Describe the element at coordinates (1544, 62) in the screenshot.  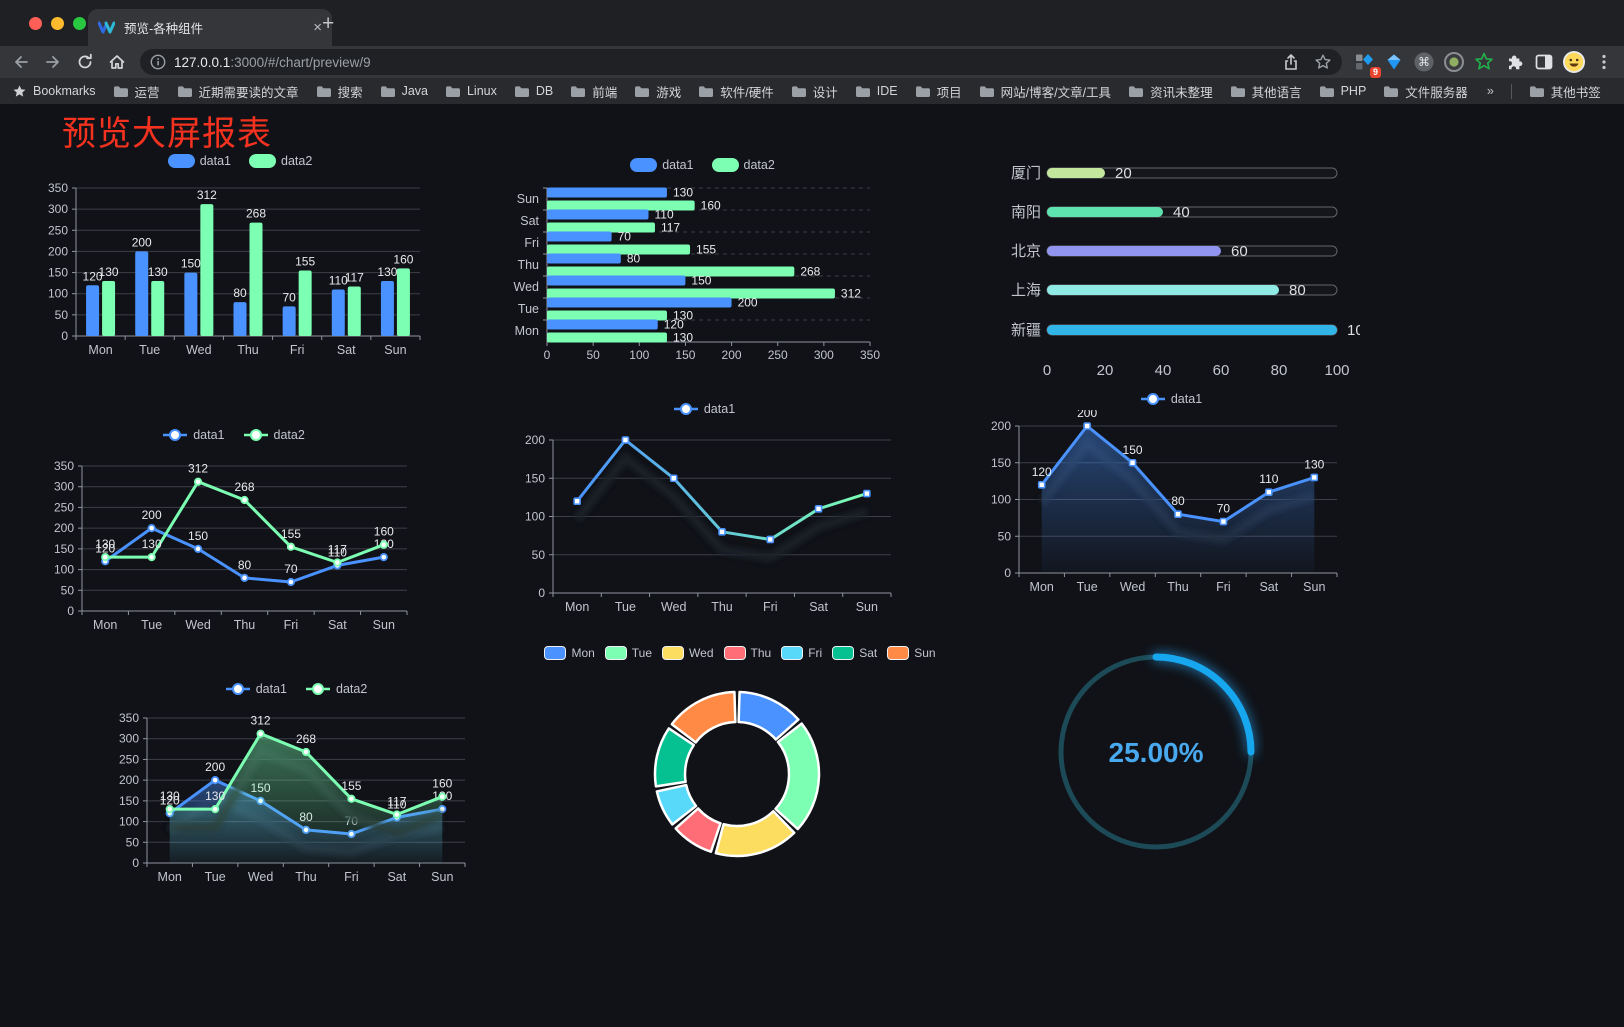
I see `side-panel-icon` at that location.